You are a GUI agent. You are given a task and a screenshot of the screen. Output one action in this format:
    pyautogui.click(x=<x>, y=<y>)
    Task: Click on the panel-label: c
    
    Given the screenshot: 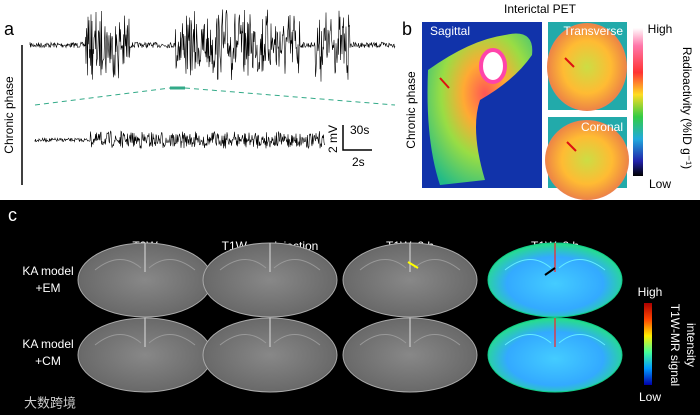 What is the action you would take?
    pyautogui.click(x=12, y=215)
    